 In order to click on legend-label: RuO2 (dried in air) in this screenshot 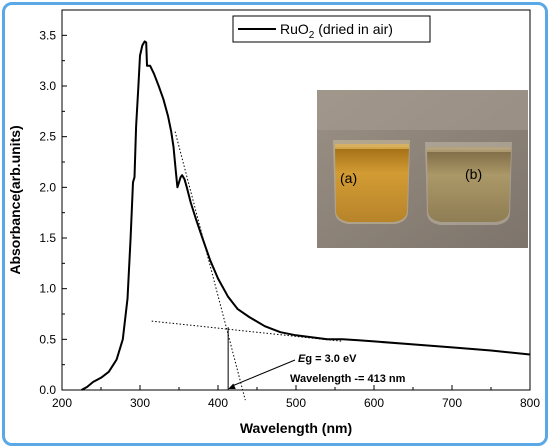, I will do `click(336, 31)`.